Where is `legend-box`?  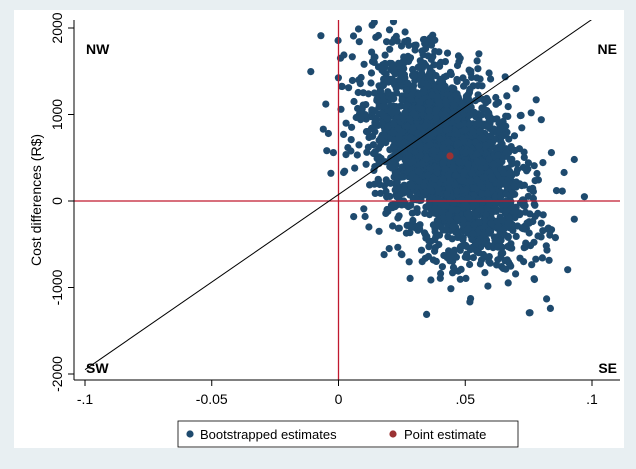
legend-box is located at coordinates (348, 434).